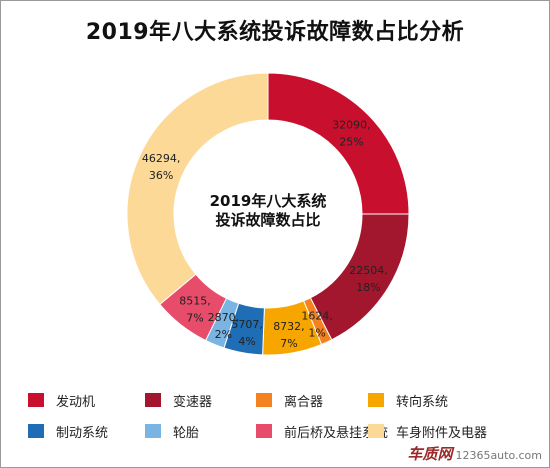  I want to click on slice-label-value-2: 1624,, so click(317, 315).